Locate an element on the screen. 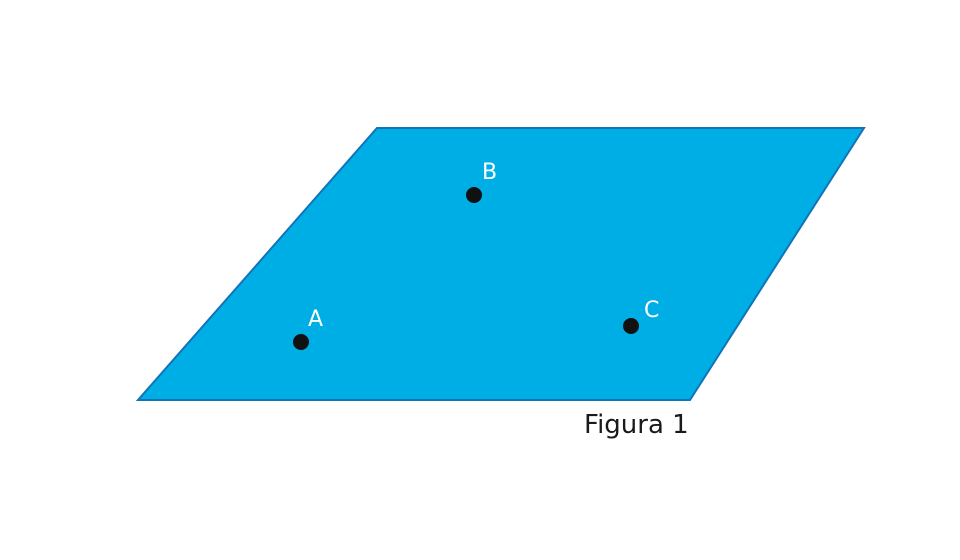 The height and width of the screenshot is (560, 960). point-a-label: A is located at coordinates (315, 319).